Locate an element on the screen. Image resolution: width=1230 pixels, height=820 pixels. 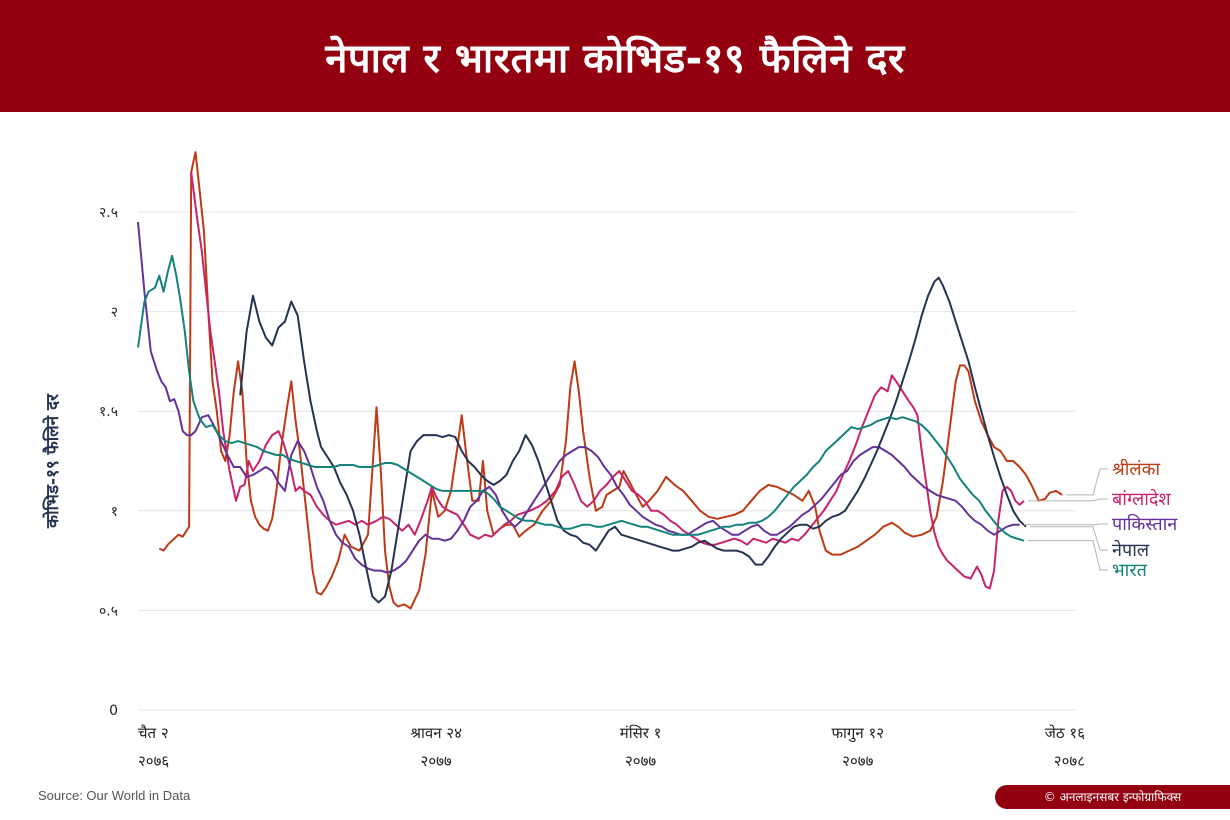
x-tick-year: २०७६ is located at coordinates (153, 761).